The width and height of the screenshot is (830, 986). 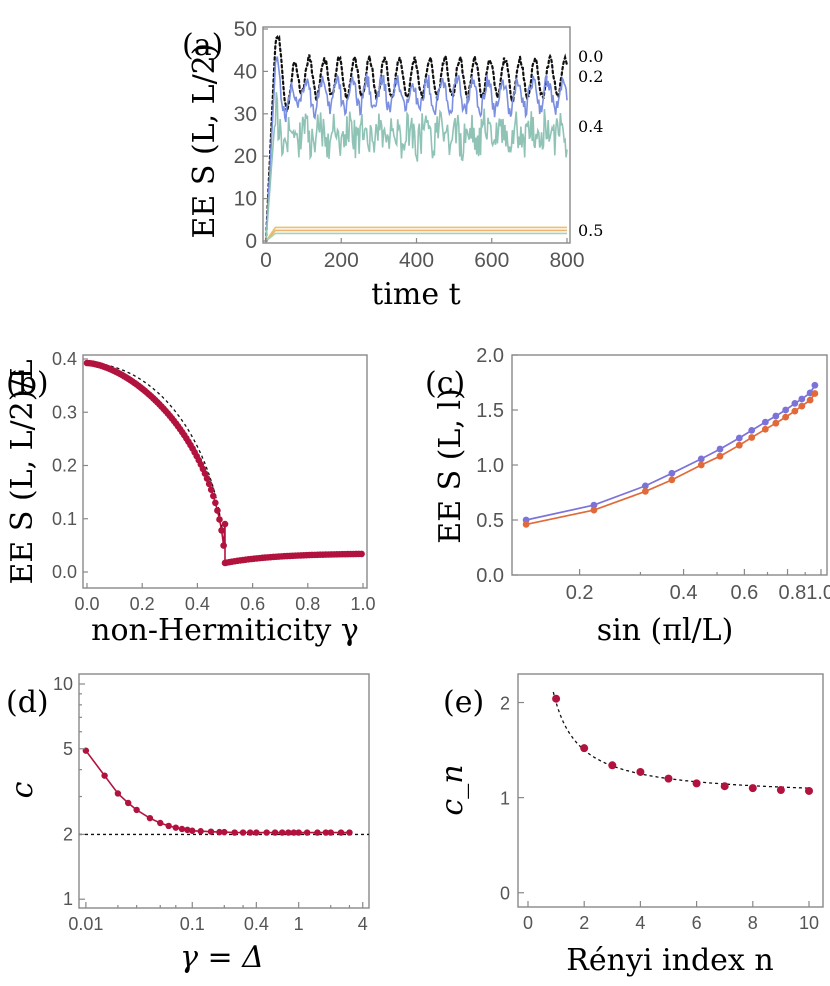 I want to click on data-layer-a, so click(x=416, y=138).